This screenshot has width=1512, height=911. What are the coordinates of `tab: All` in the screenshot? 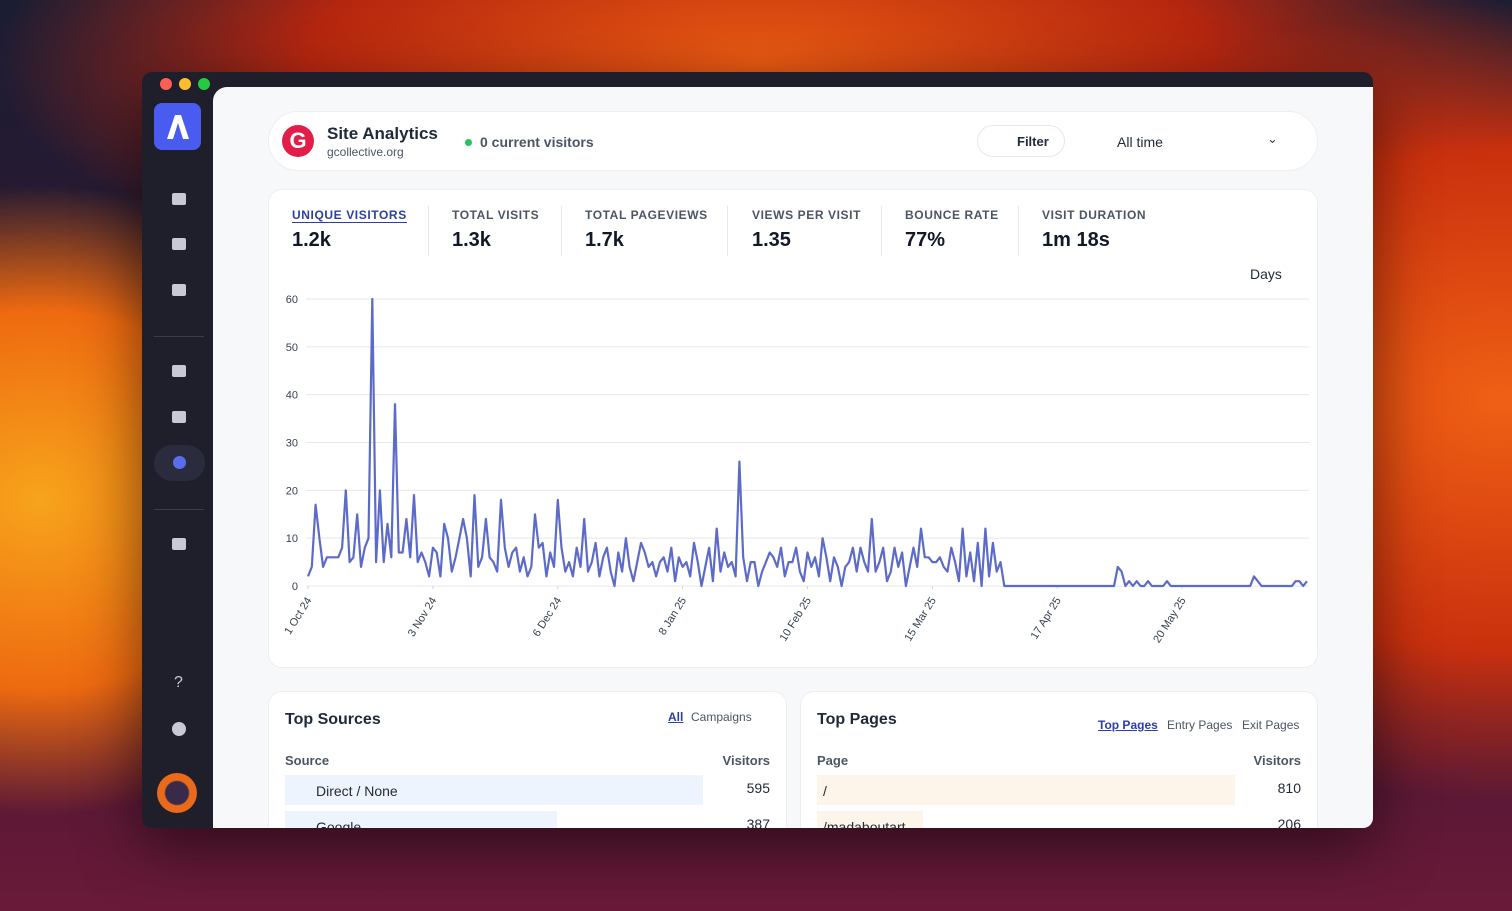 It's located at (676, 717).